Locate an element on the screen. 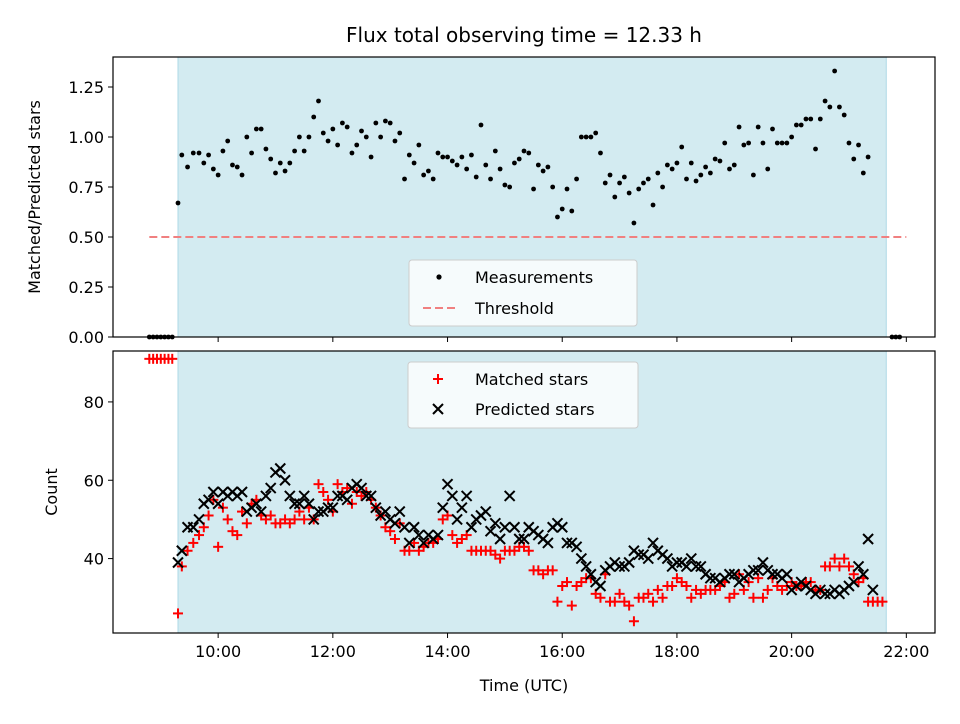 This screenshot has height=724, width=960. top-x-ticks is located at coordinates (562, 339).